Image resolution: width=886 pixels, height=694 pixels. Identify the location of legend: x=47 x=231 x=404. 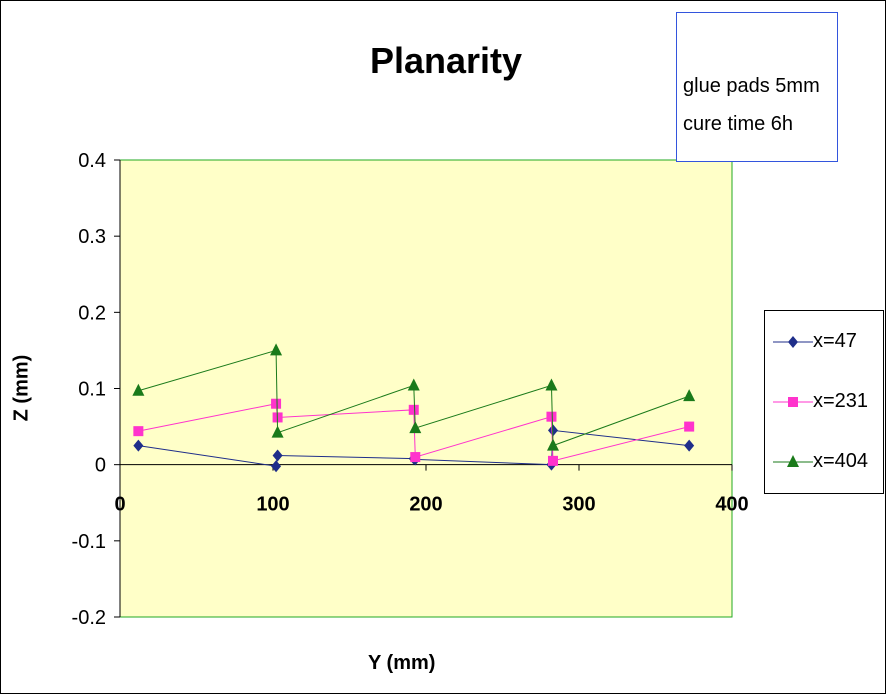
(824, 402).